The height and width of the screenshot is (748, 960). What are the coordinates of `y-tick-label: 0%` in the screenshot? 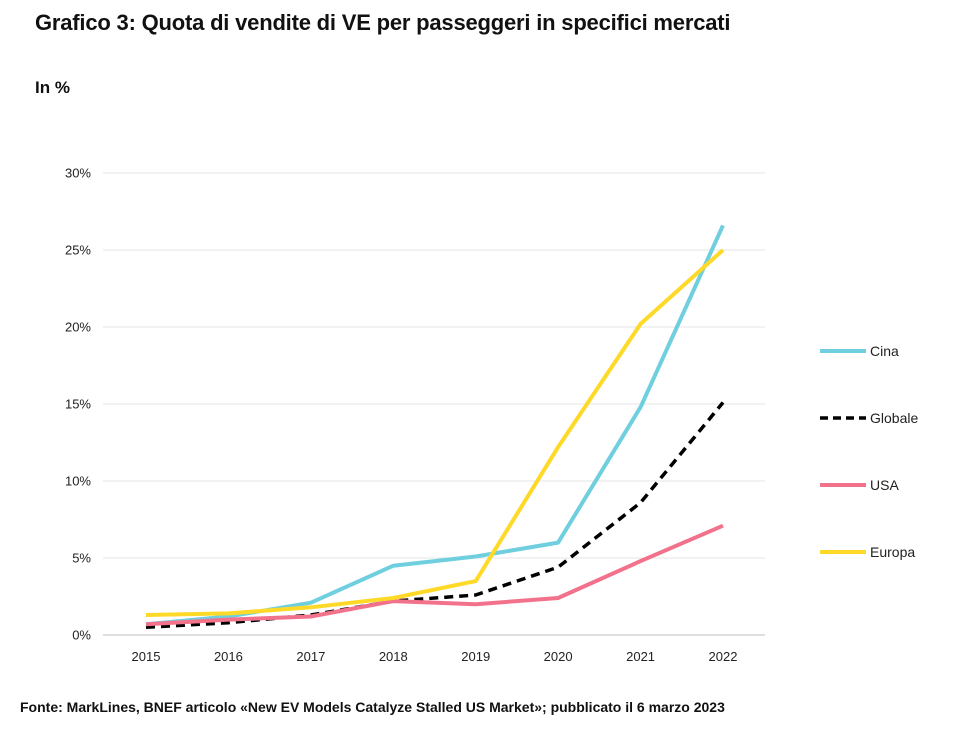 It's located at (81, 635).